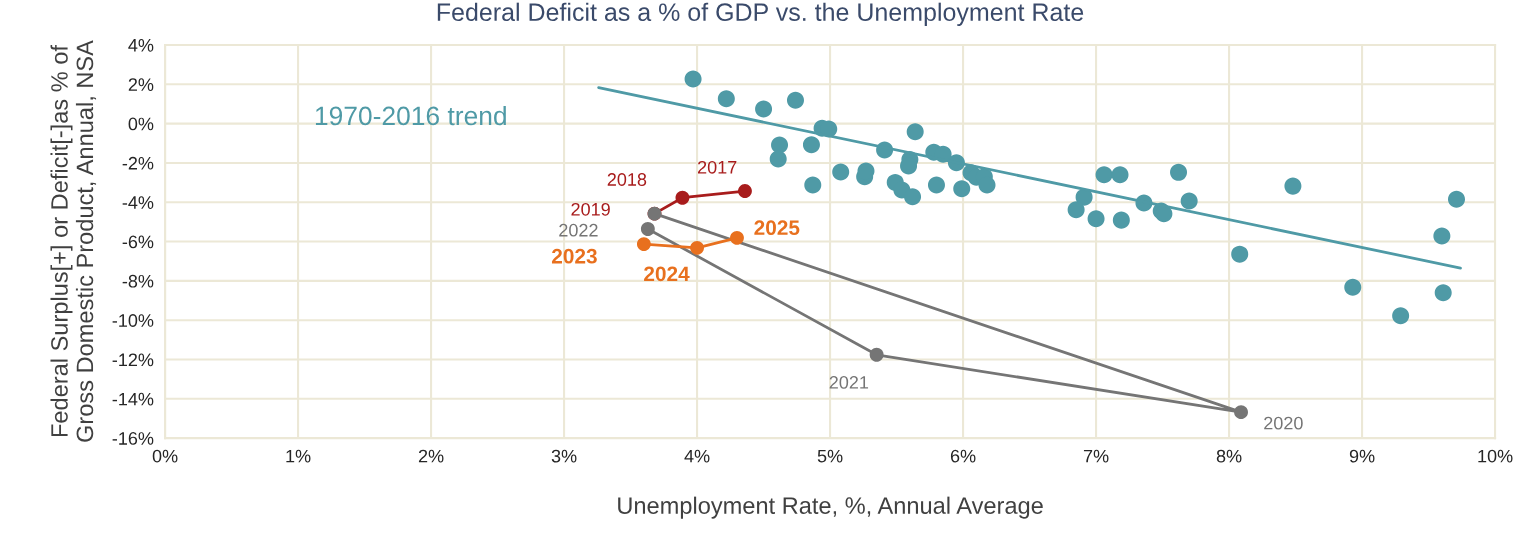 The image size is (1520, 533). What do you see at coordinates (141, 124) in the screenshot?
I see `y-tick-label: 0%` at bounding box center [141, 124].